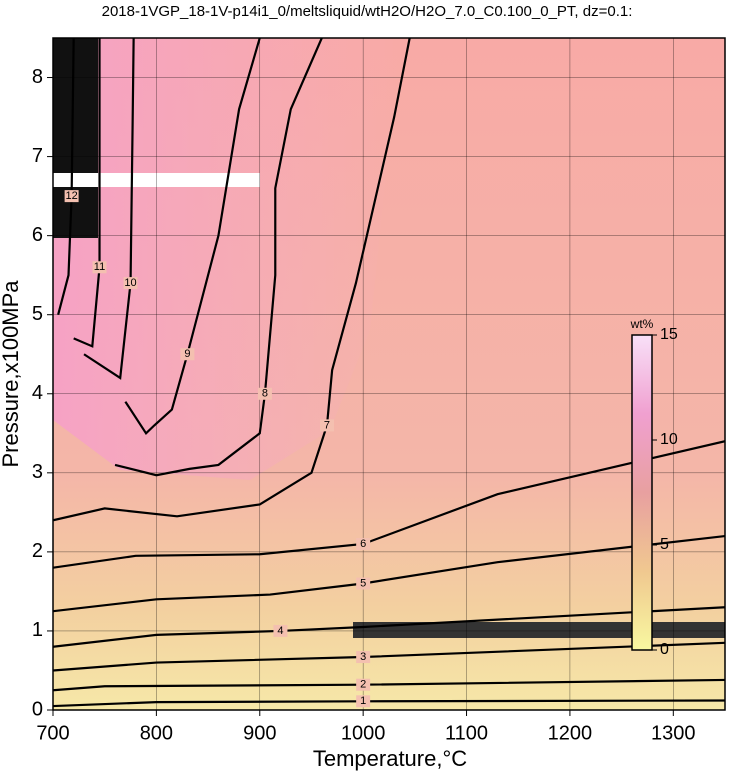  Describe the element at coordinates (156, 733) in the screenshot. I see `x-tick-label: 800` at that location.